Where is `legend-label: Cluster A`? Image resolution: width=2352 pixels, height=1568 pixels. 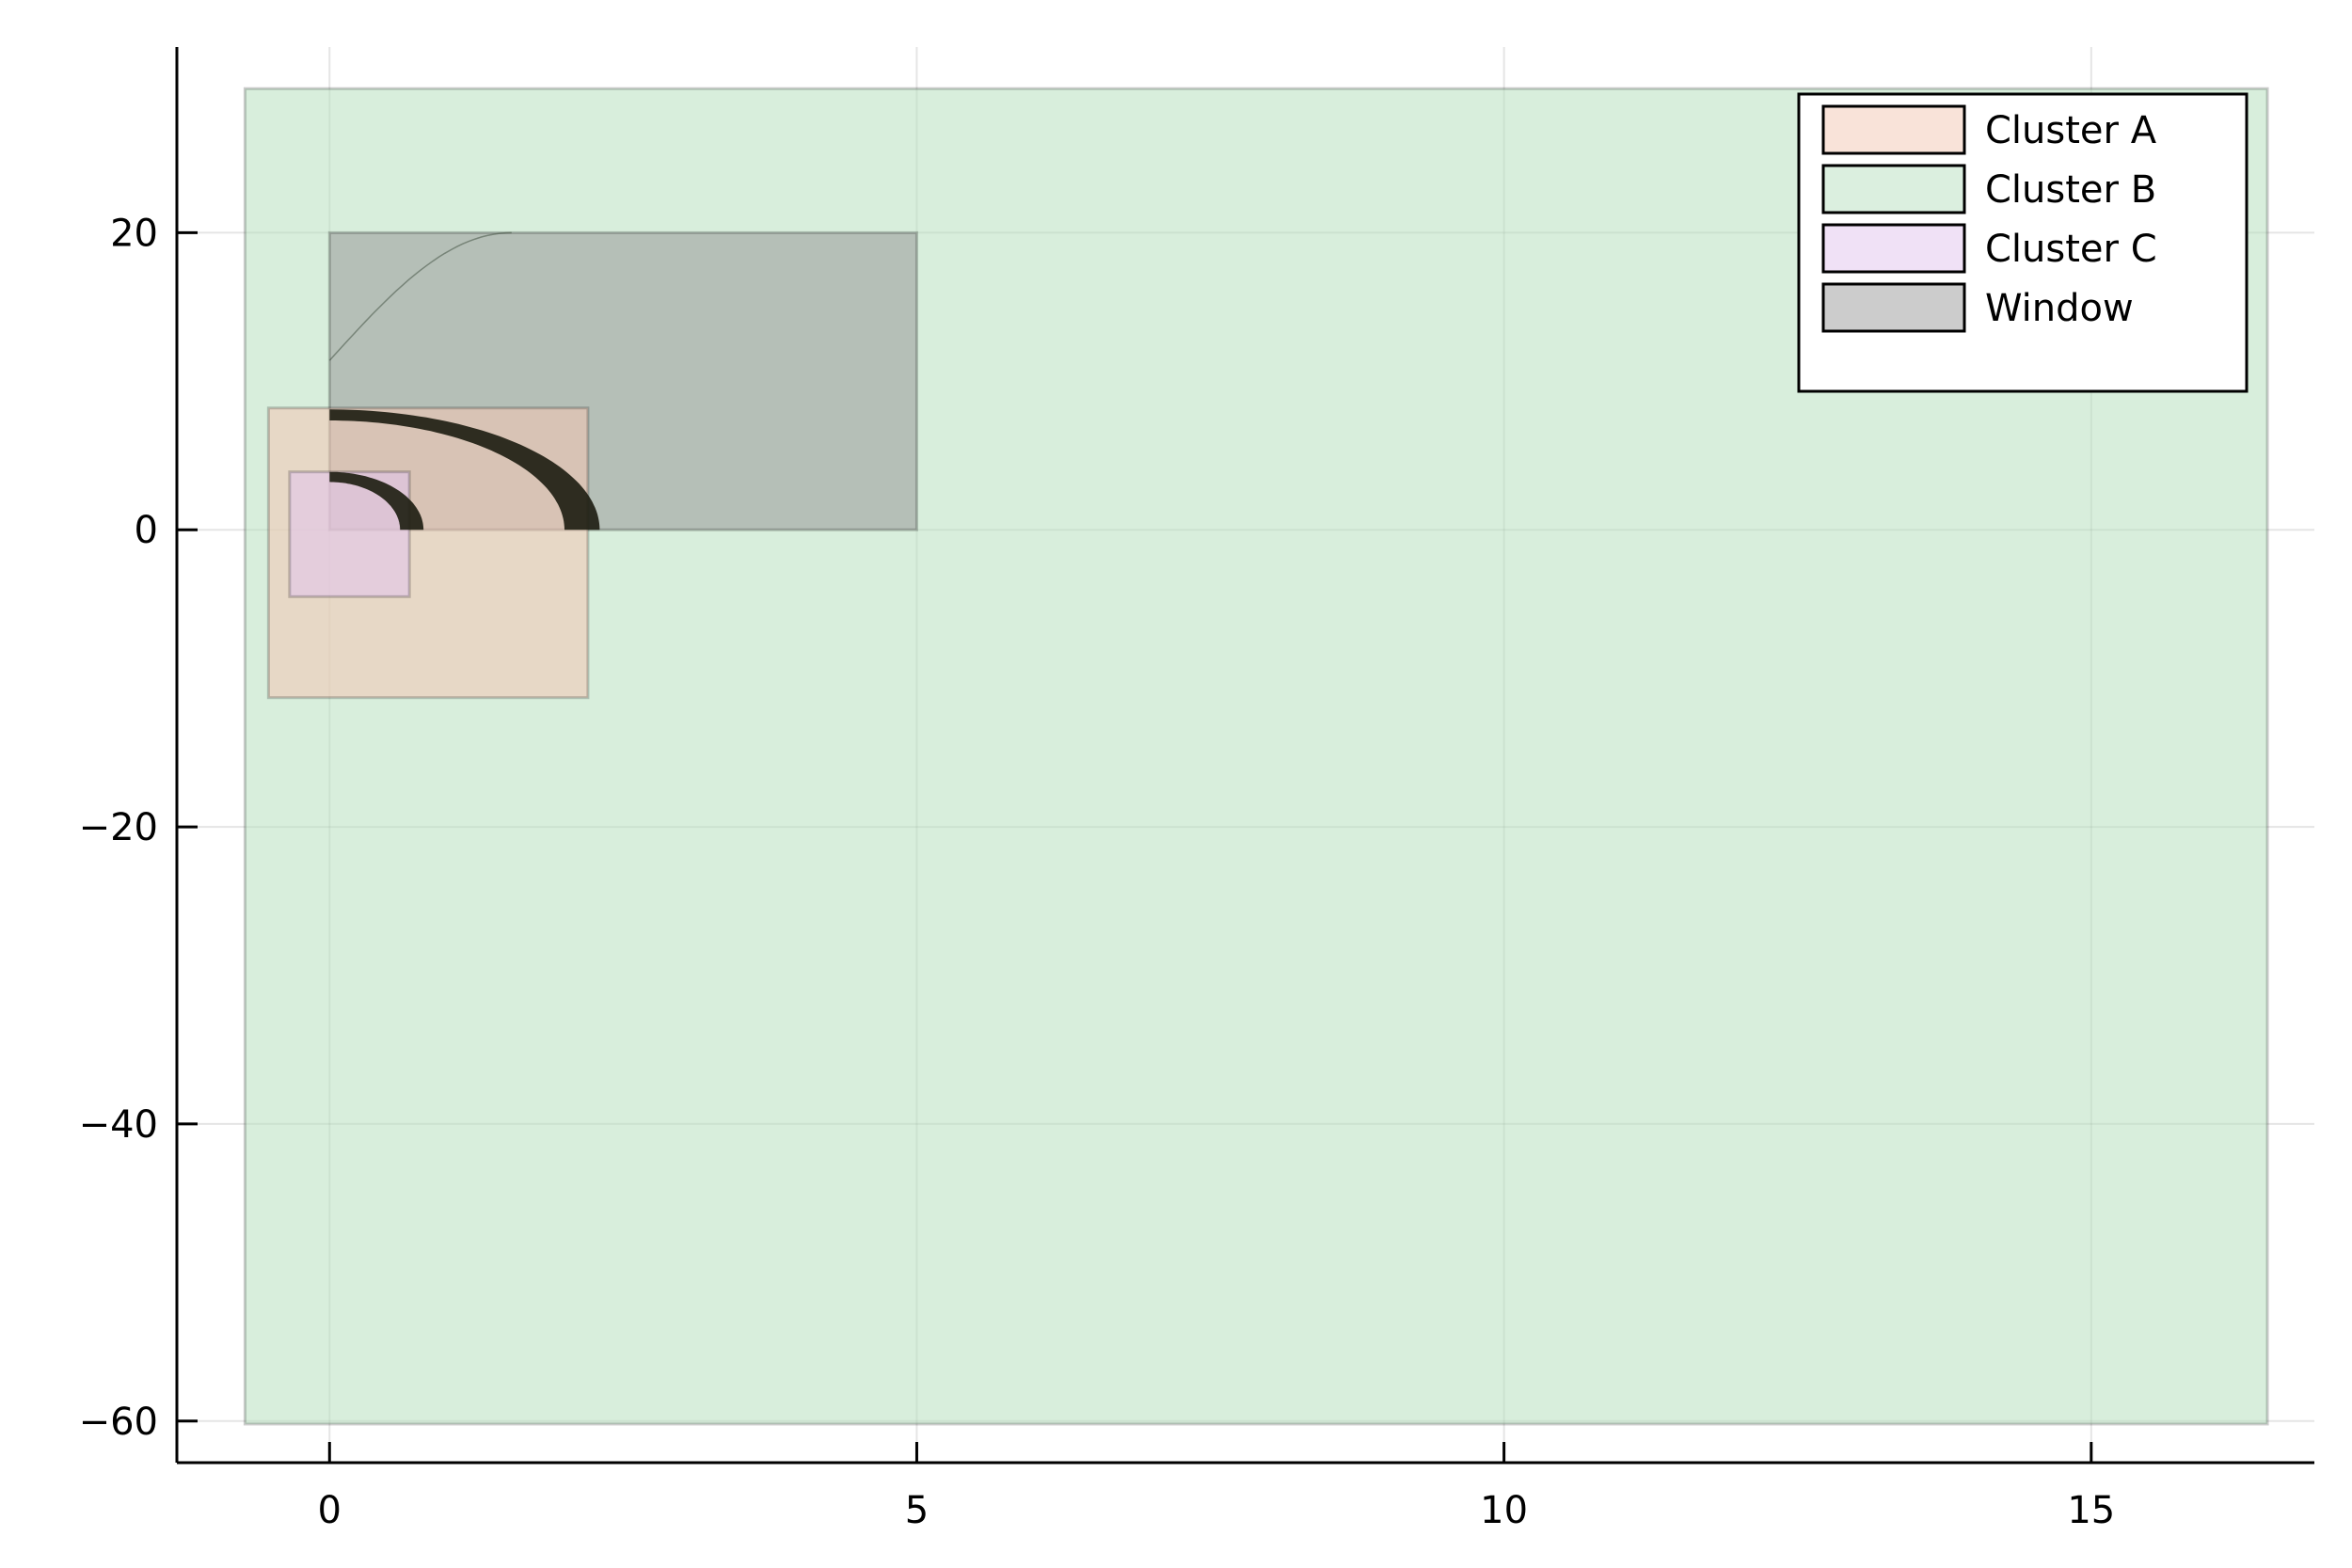 legend-label: Cluster A is located at coordinates (2071, 130).